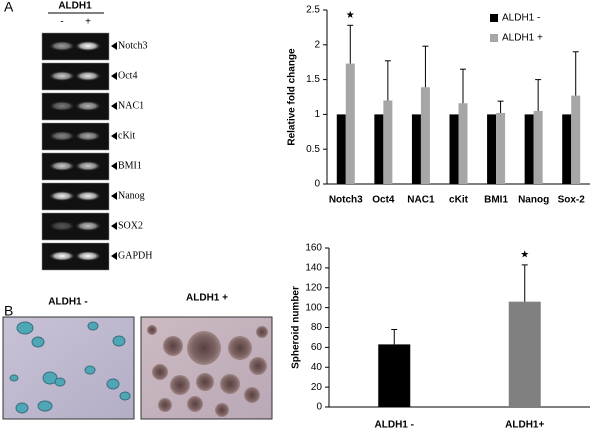 The image size is (600, 428). What do you see at coordinates (496, 200) in the screenshot?
I see `x-tick-label: BMI1` at bounding box center [496, 200].